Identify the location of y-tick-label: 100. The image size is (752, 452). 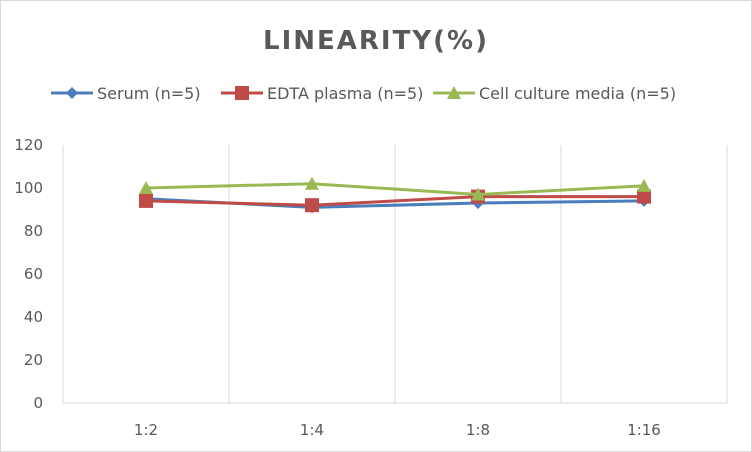
(28, 188).